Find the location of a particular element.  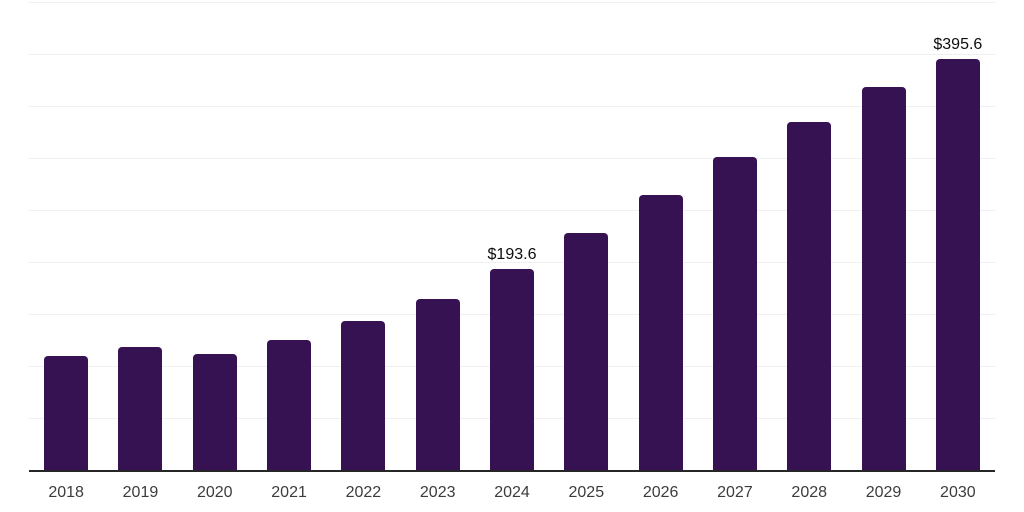

data-label-2024: $193.6 is located at coordinates (512, 254).